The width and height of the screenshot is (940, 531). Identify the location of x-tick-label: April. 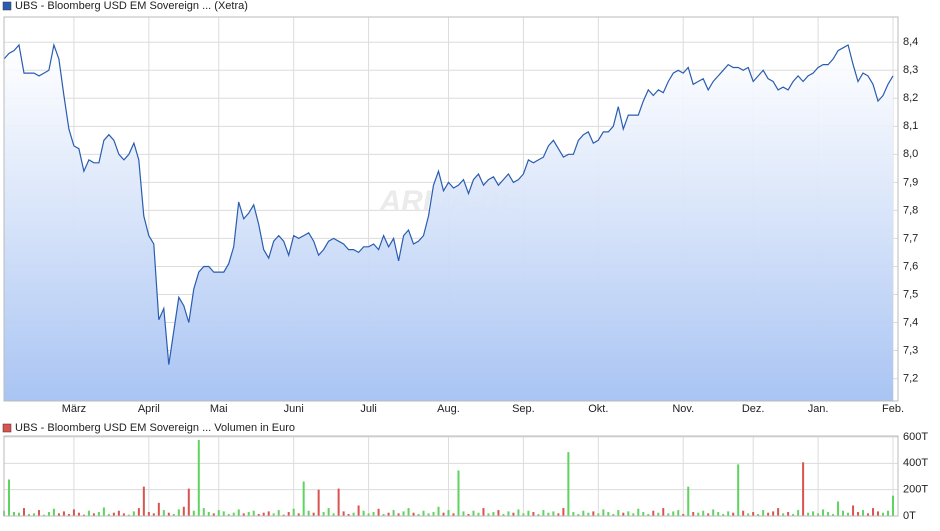
(149, 409).